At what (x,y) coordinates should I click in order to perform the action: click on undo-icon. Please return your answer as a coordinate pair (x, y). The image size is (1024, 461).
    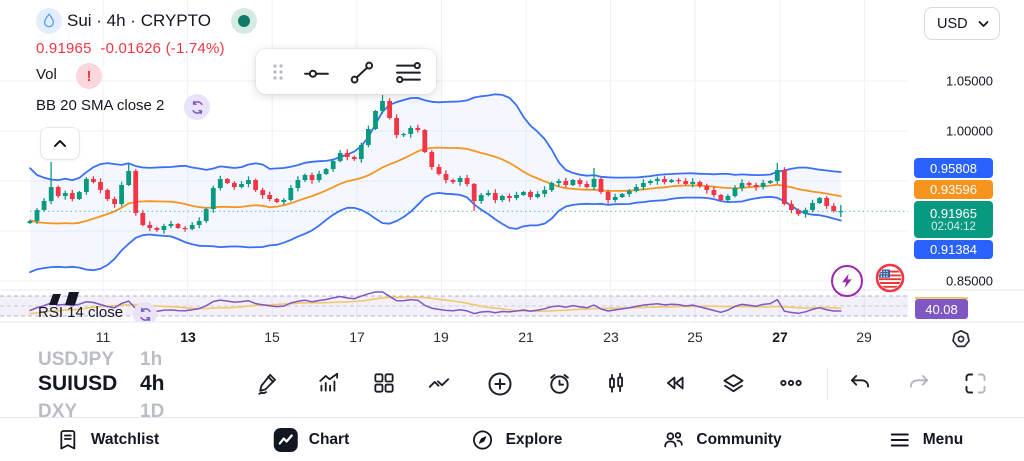
    Looking at the image, I should click on (862, 385).